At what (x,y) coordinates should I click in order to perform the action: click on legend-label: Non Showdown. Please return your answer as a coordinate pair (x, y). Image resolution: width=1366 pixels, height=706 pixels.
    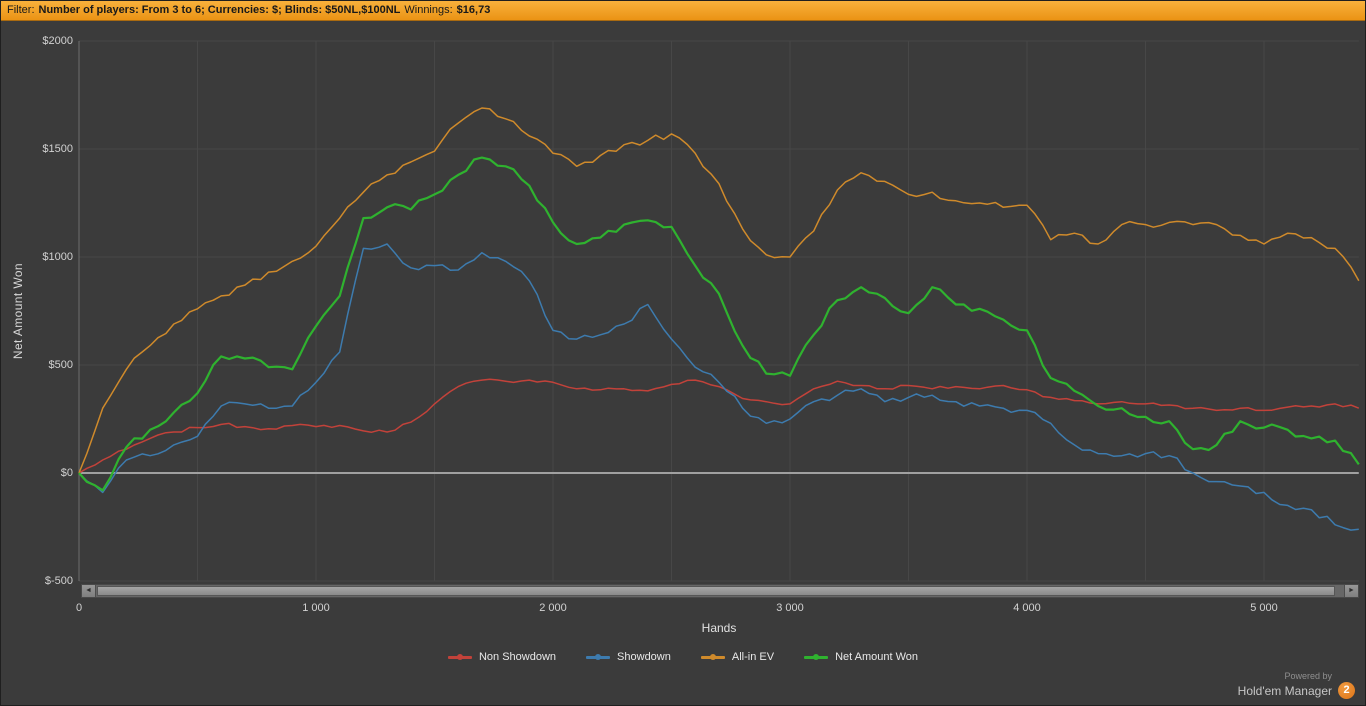
    Looking at the image, I should click on (517, 657).